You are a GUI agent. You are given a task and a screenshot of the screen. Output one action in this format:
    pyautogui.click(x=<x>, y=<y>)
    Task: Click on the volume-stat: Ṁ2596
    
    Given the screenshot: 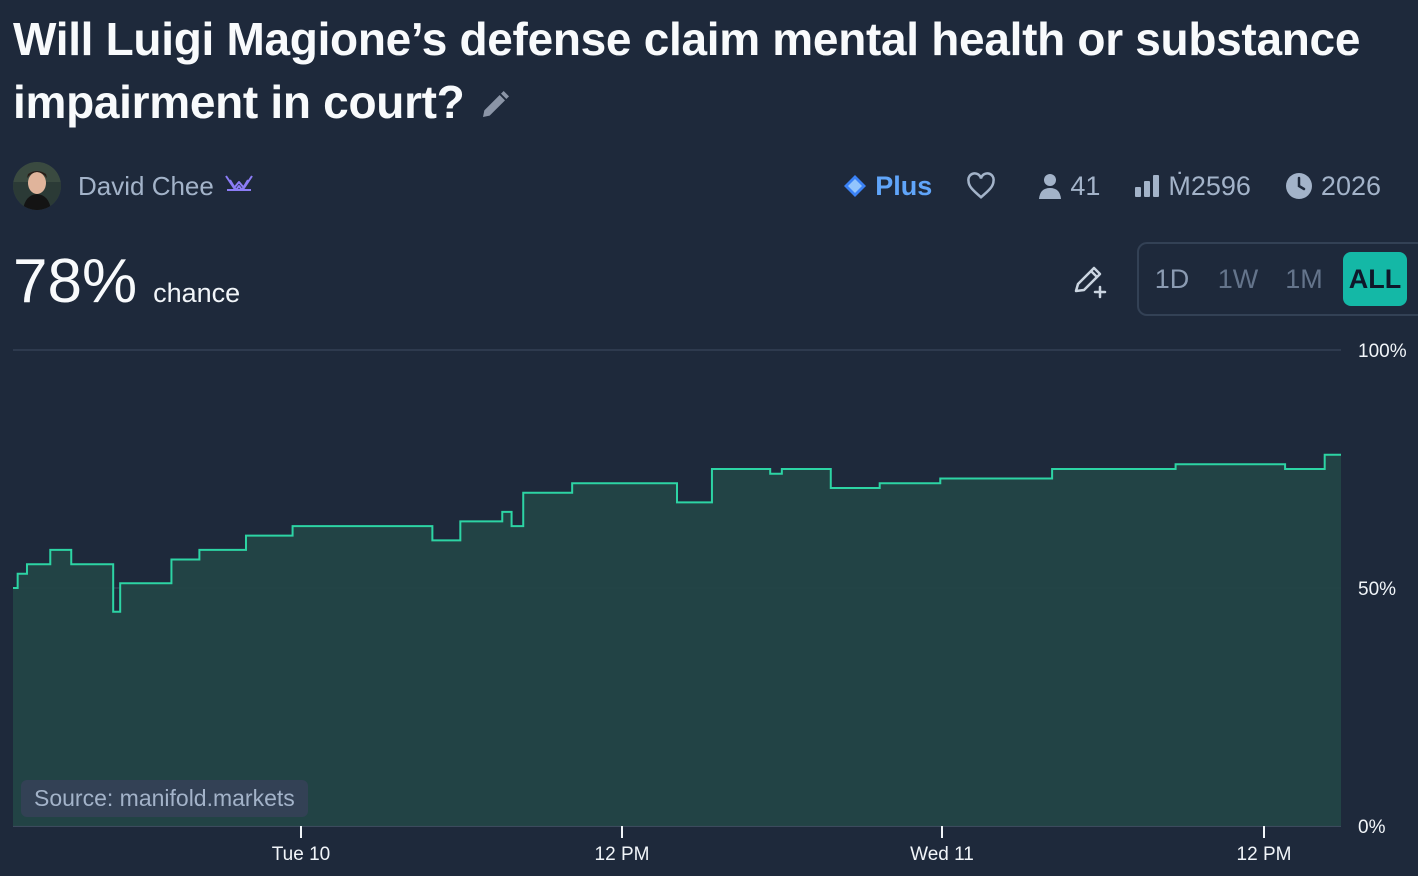 What is the action you would take?
    pyautogui.click(x=1192, y=186)
    